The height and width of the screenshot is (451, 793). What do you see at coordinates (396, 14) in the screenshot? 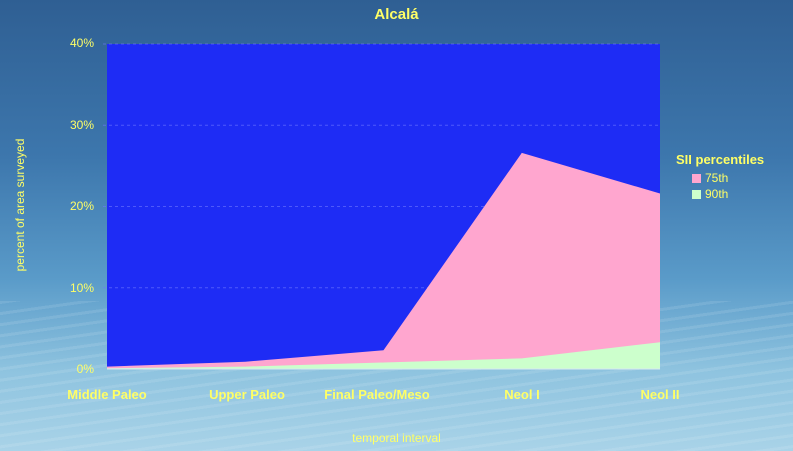
I see `chart-title: Alcalá` at bounding box center [396, 14].